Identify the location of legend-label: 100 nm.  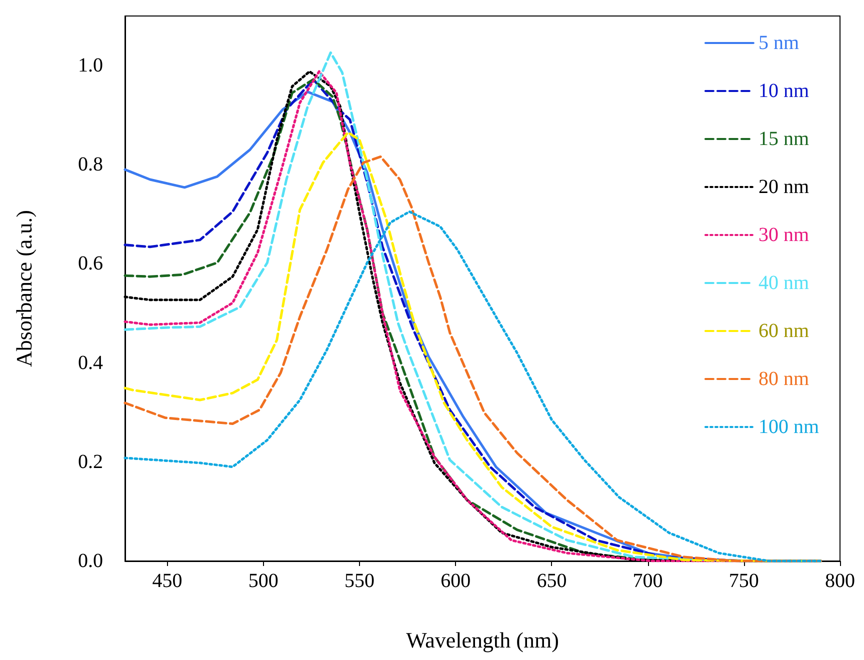
(789, 427).